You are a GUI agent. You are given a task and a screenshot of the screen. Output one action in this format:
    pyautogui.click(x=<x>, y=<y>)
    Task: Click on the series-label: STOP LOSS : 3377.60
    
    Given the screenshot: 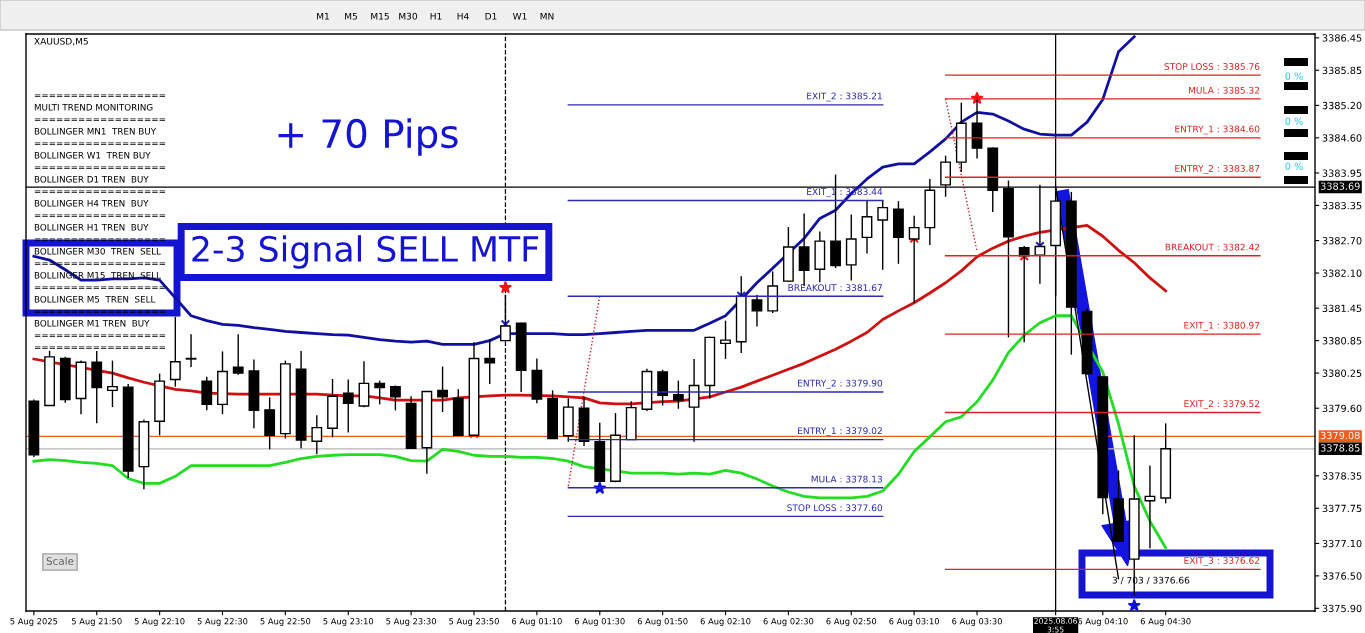 What is the action you would take?
    pyautogui.click(x=835, y=508)
    